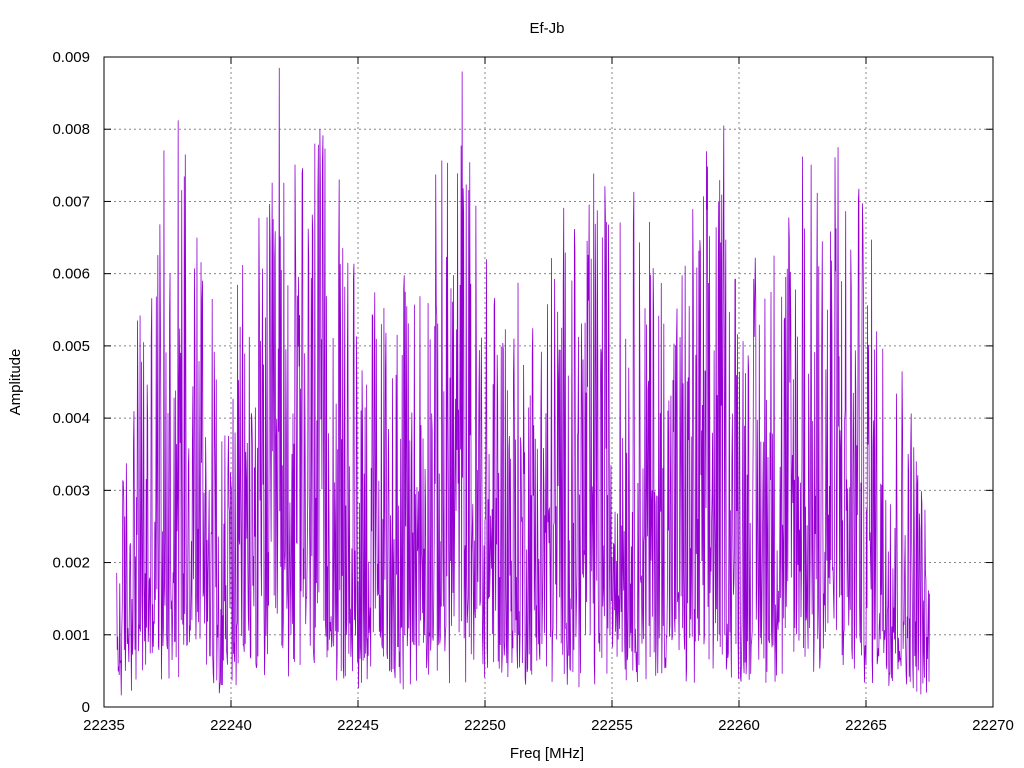 This screenshot has width=1024, height=768. Describe the element at coordinates (71, 346) in the screenshot. I see `y-tick-label: 0.005` at that location.